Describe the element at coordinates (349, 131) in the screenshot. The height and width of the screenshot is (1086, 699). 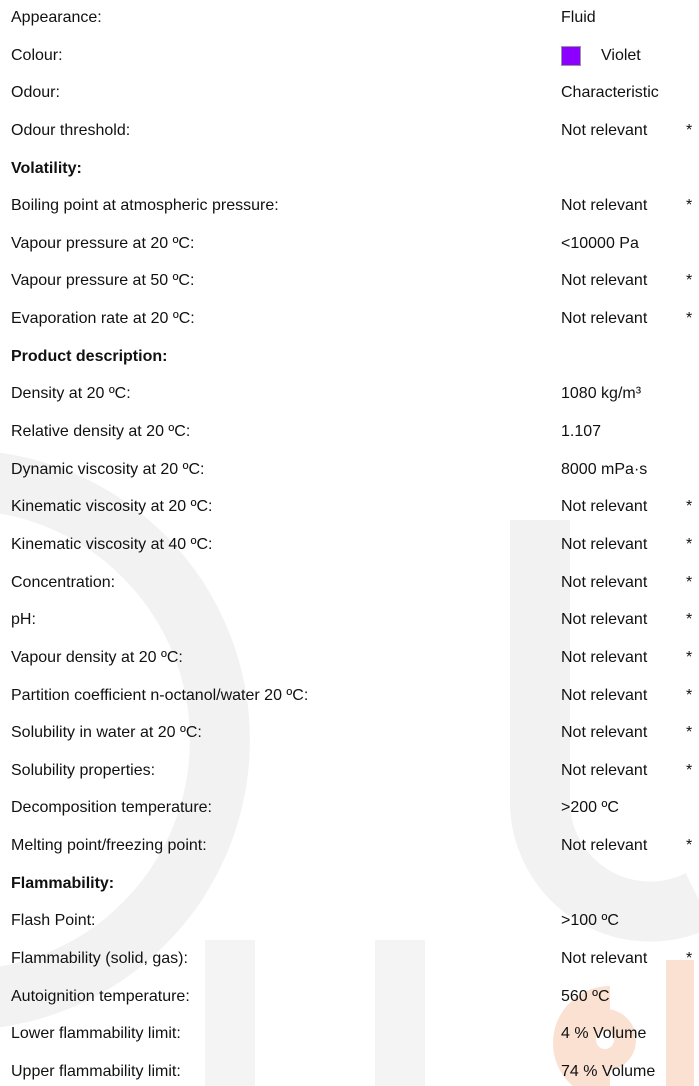
I see `property-row: Odour threshold: Not relevant *` at that location.